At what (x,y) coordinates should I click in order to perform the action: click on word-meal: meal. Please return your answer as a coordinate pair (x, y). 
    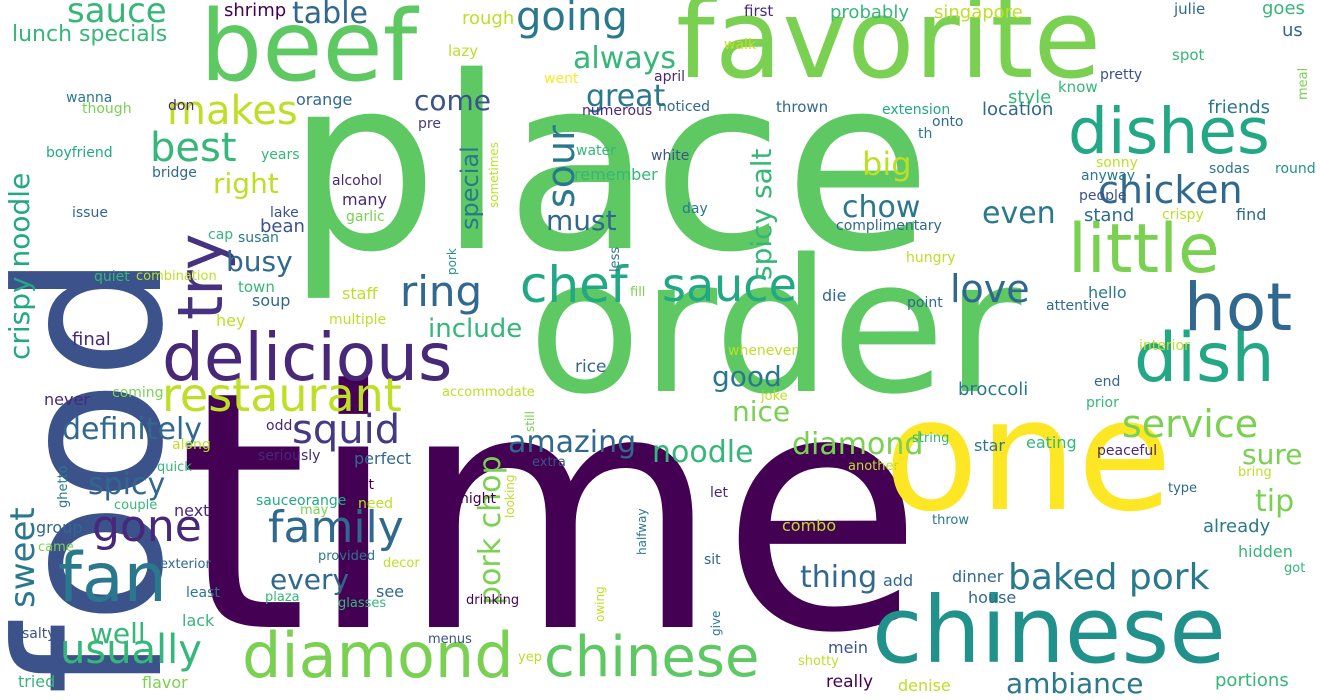
    Looking at the image, I should click on (1303, 83).